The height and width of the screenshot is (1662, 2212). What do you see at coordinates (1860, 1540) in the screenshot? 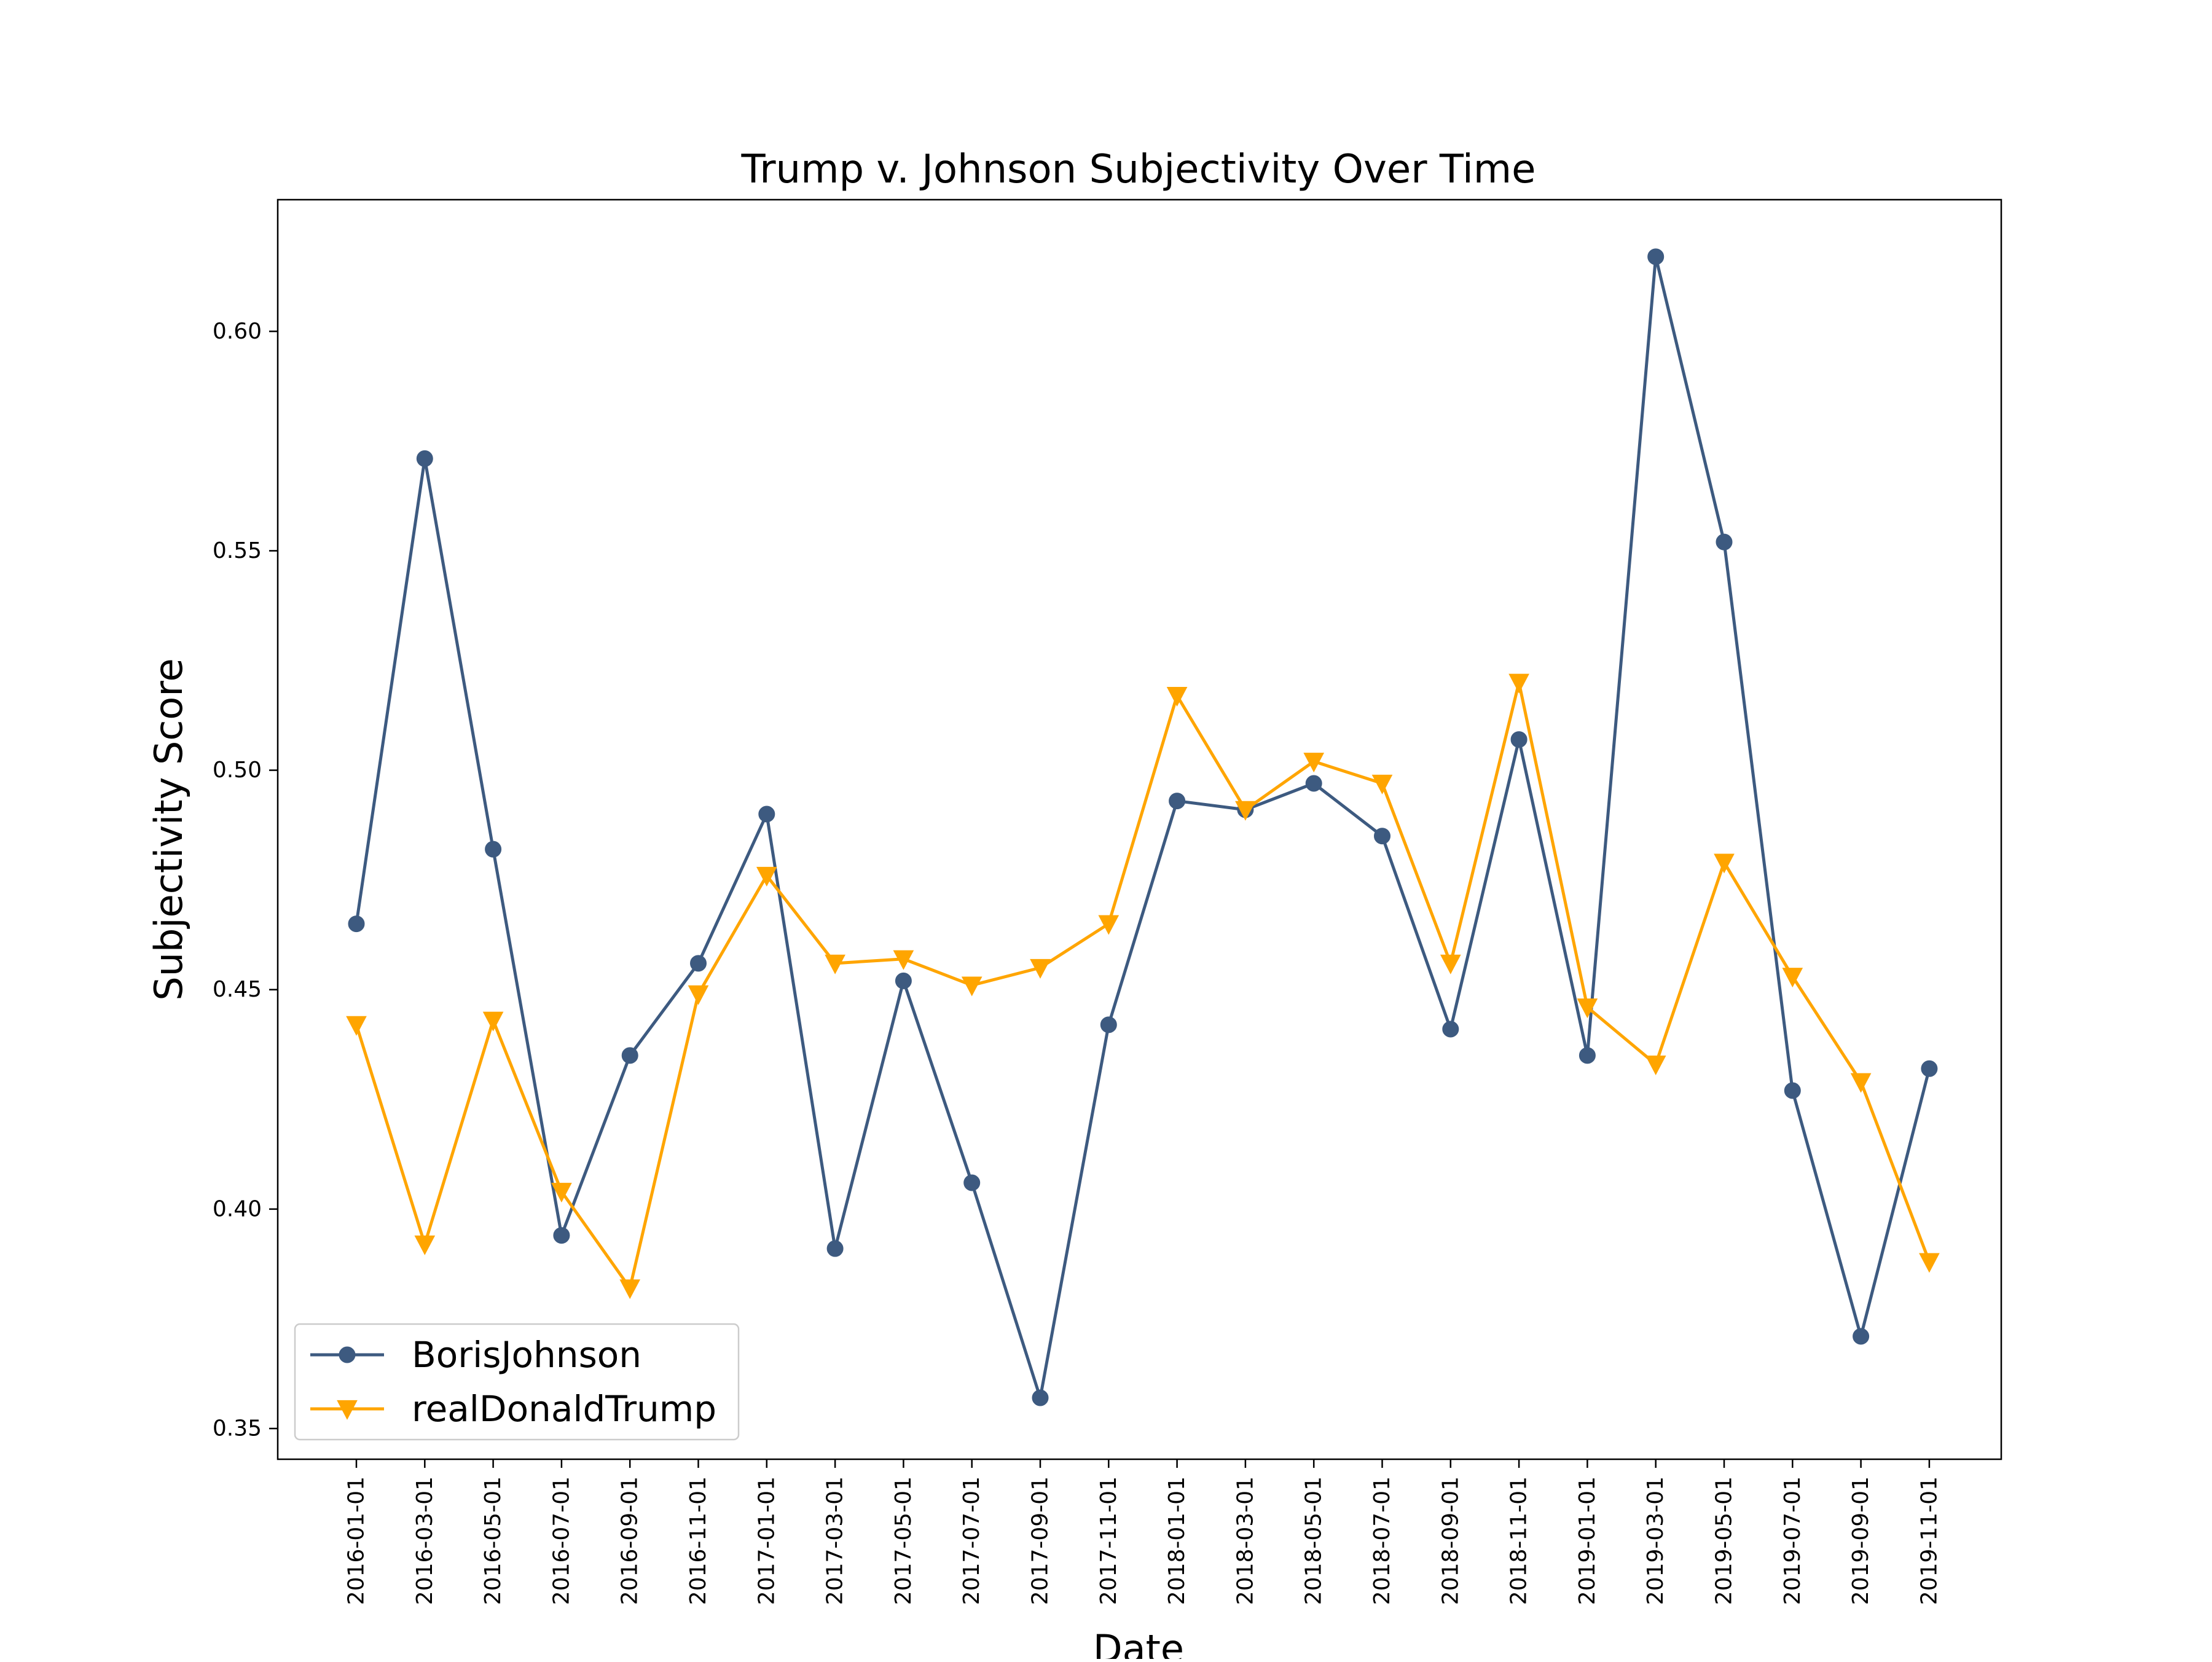
I see `x-tick-label: 2019-09-01` at bounding box center [1860, 1540].